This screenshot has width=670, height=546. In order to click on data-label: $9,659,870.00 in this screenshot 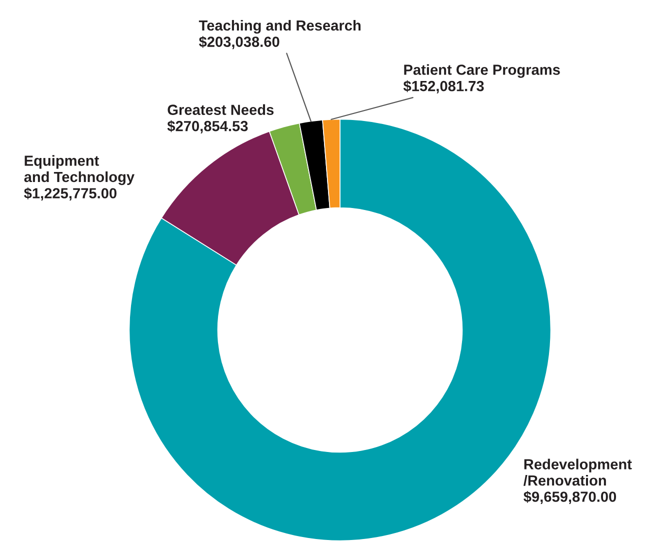, I will do `click(570, 497)`.